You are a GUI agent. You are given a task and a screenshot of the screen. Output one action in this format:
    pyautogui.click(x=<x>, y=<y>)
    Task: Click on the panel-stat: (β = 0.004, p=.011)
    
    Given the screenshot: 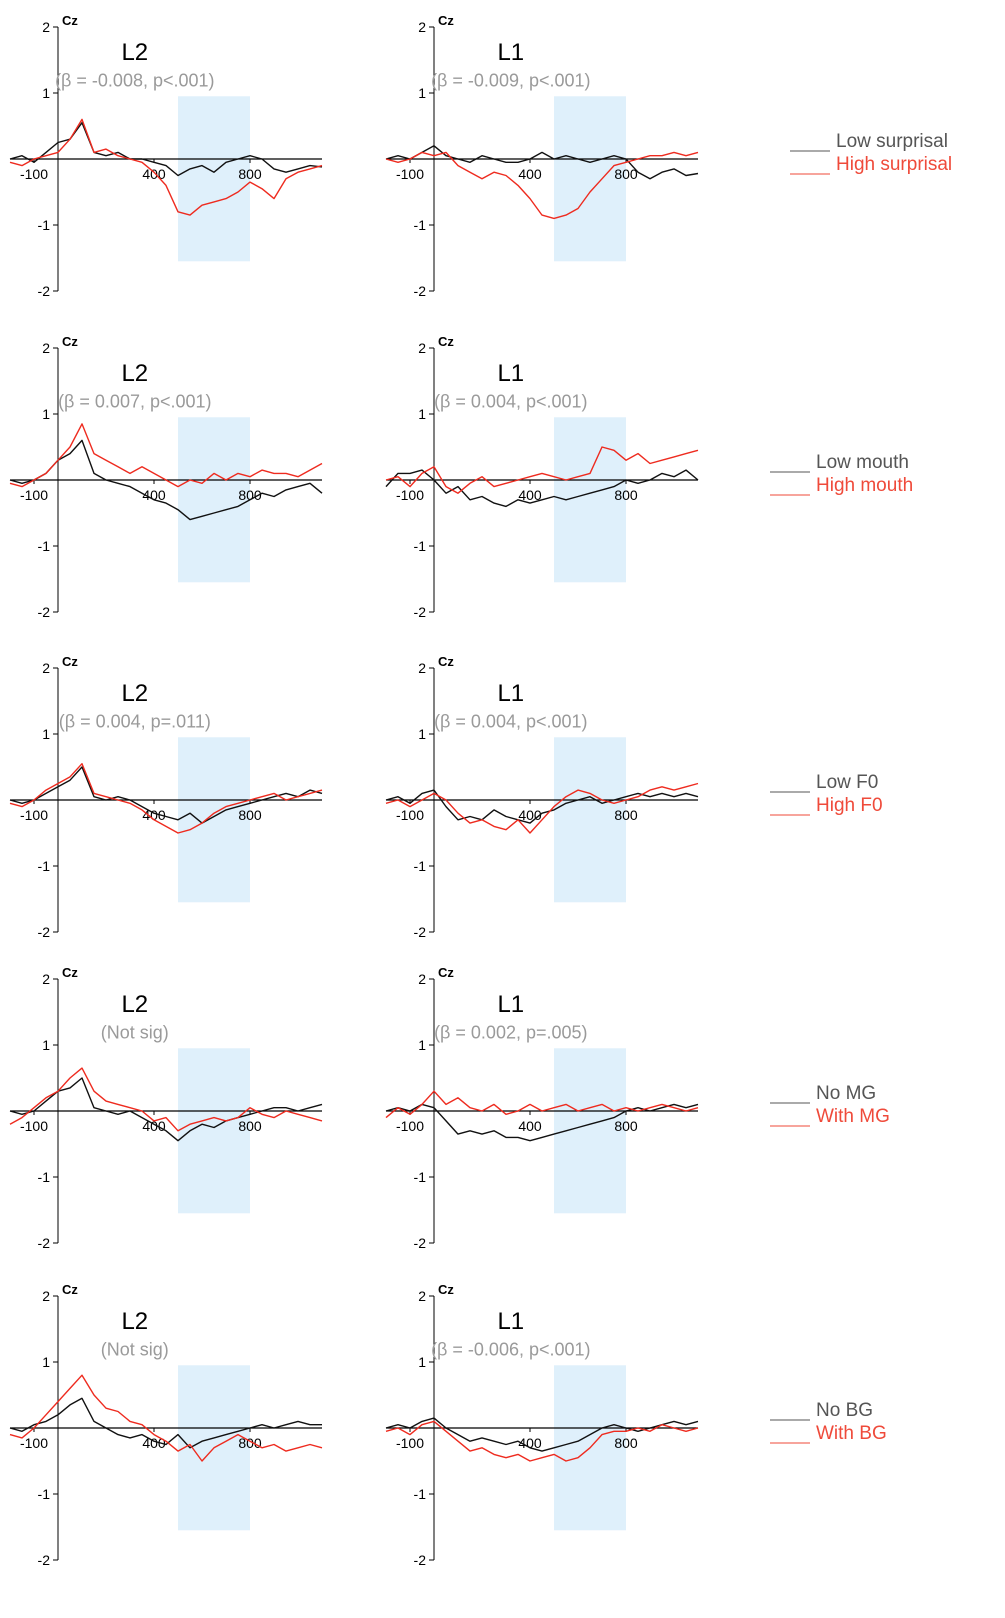 What is the action you would take?
    pyautogui.click(x=135, y=721)
    